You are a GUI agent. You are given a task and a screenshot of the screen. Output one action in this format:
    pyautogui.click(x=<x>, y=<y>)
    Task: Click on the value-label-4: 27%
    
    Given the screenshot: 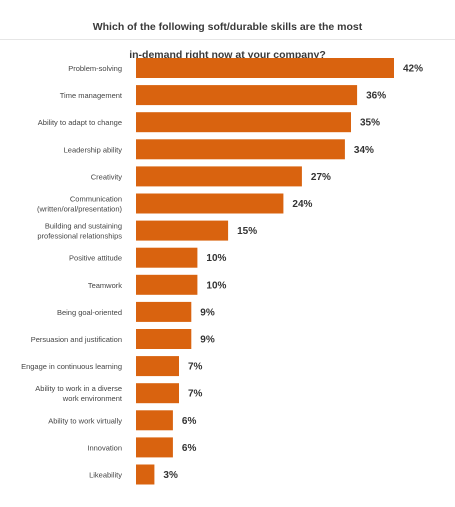 What is the action you would take?
    pyautogui.click(x=321, y=177)
    